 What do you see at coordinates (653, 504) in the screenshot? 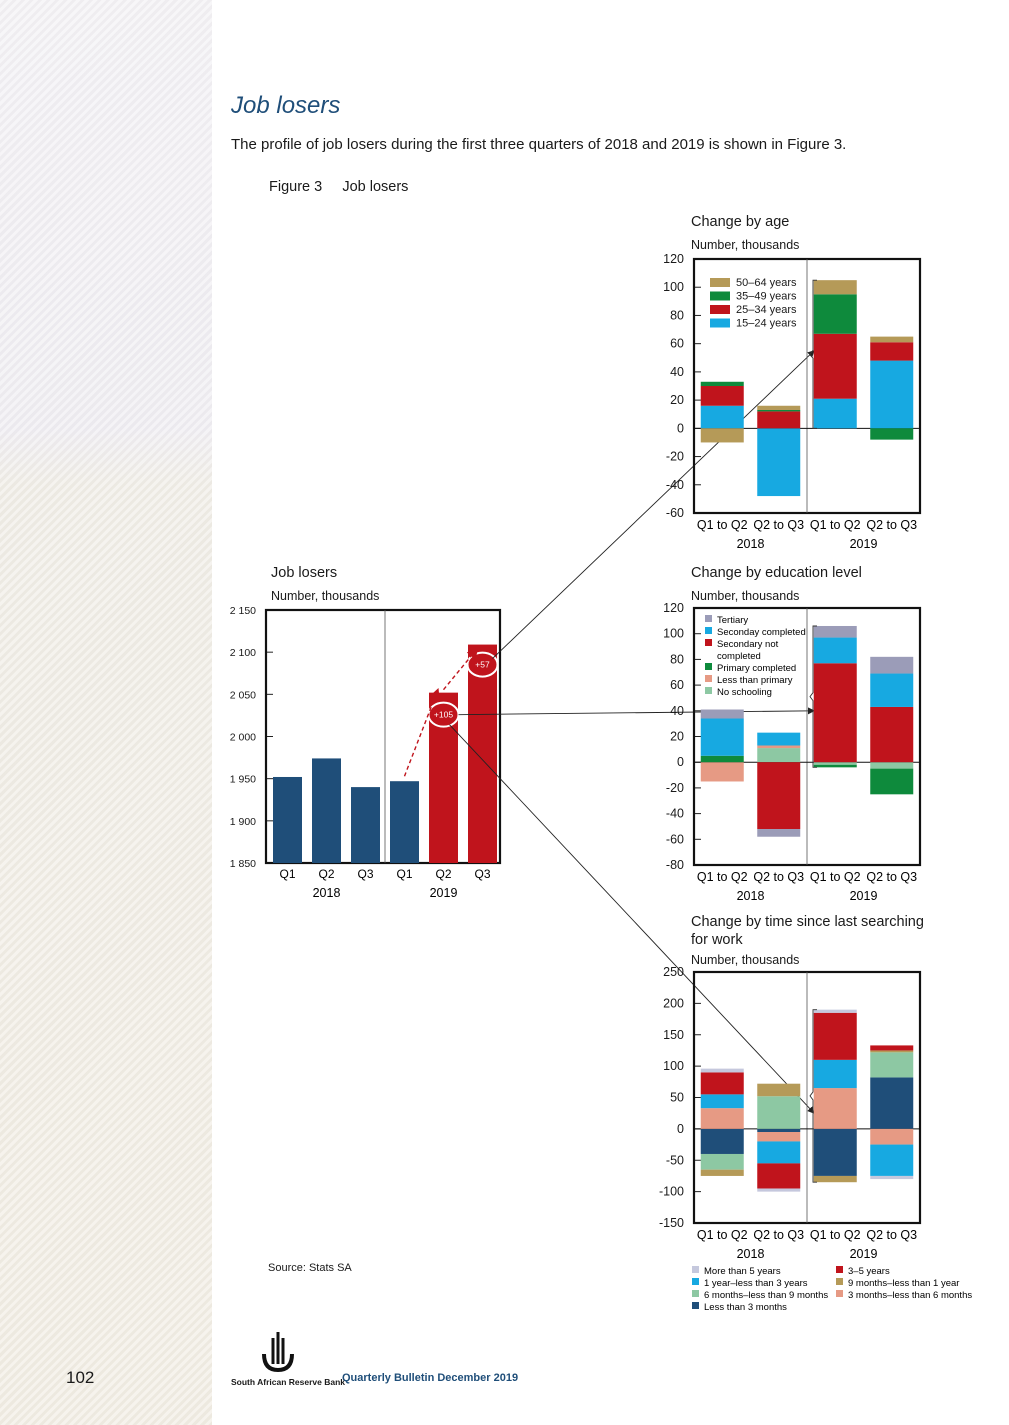
I see `connector-to-age` at bounding box center [653, 504].